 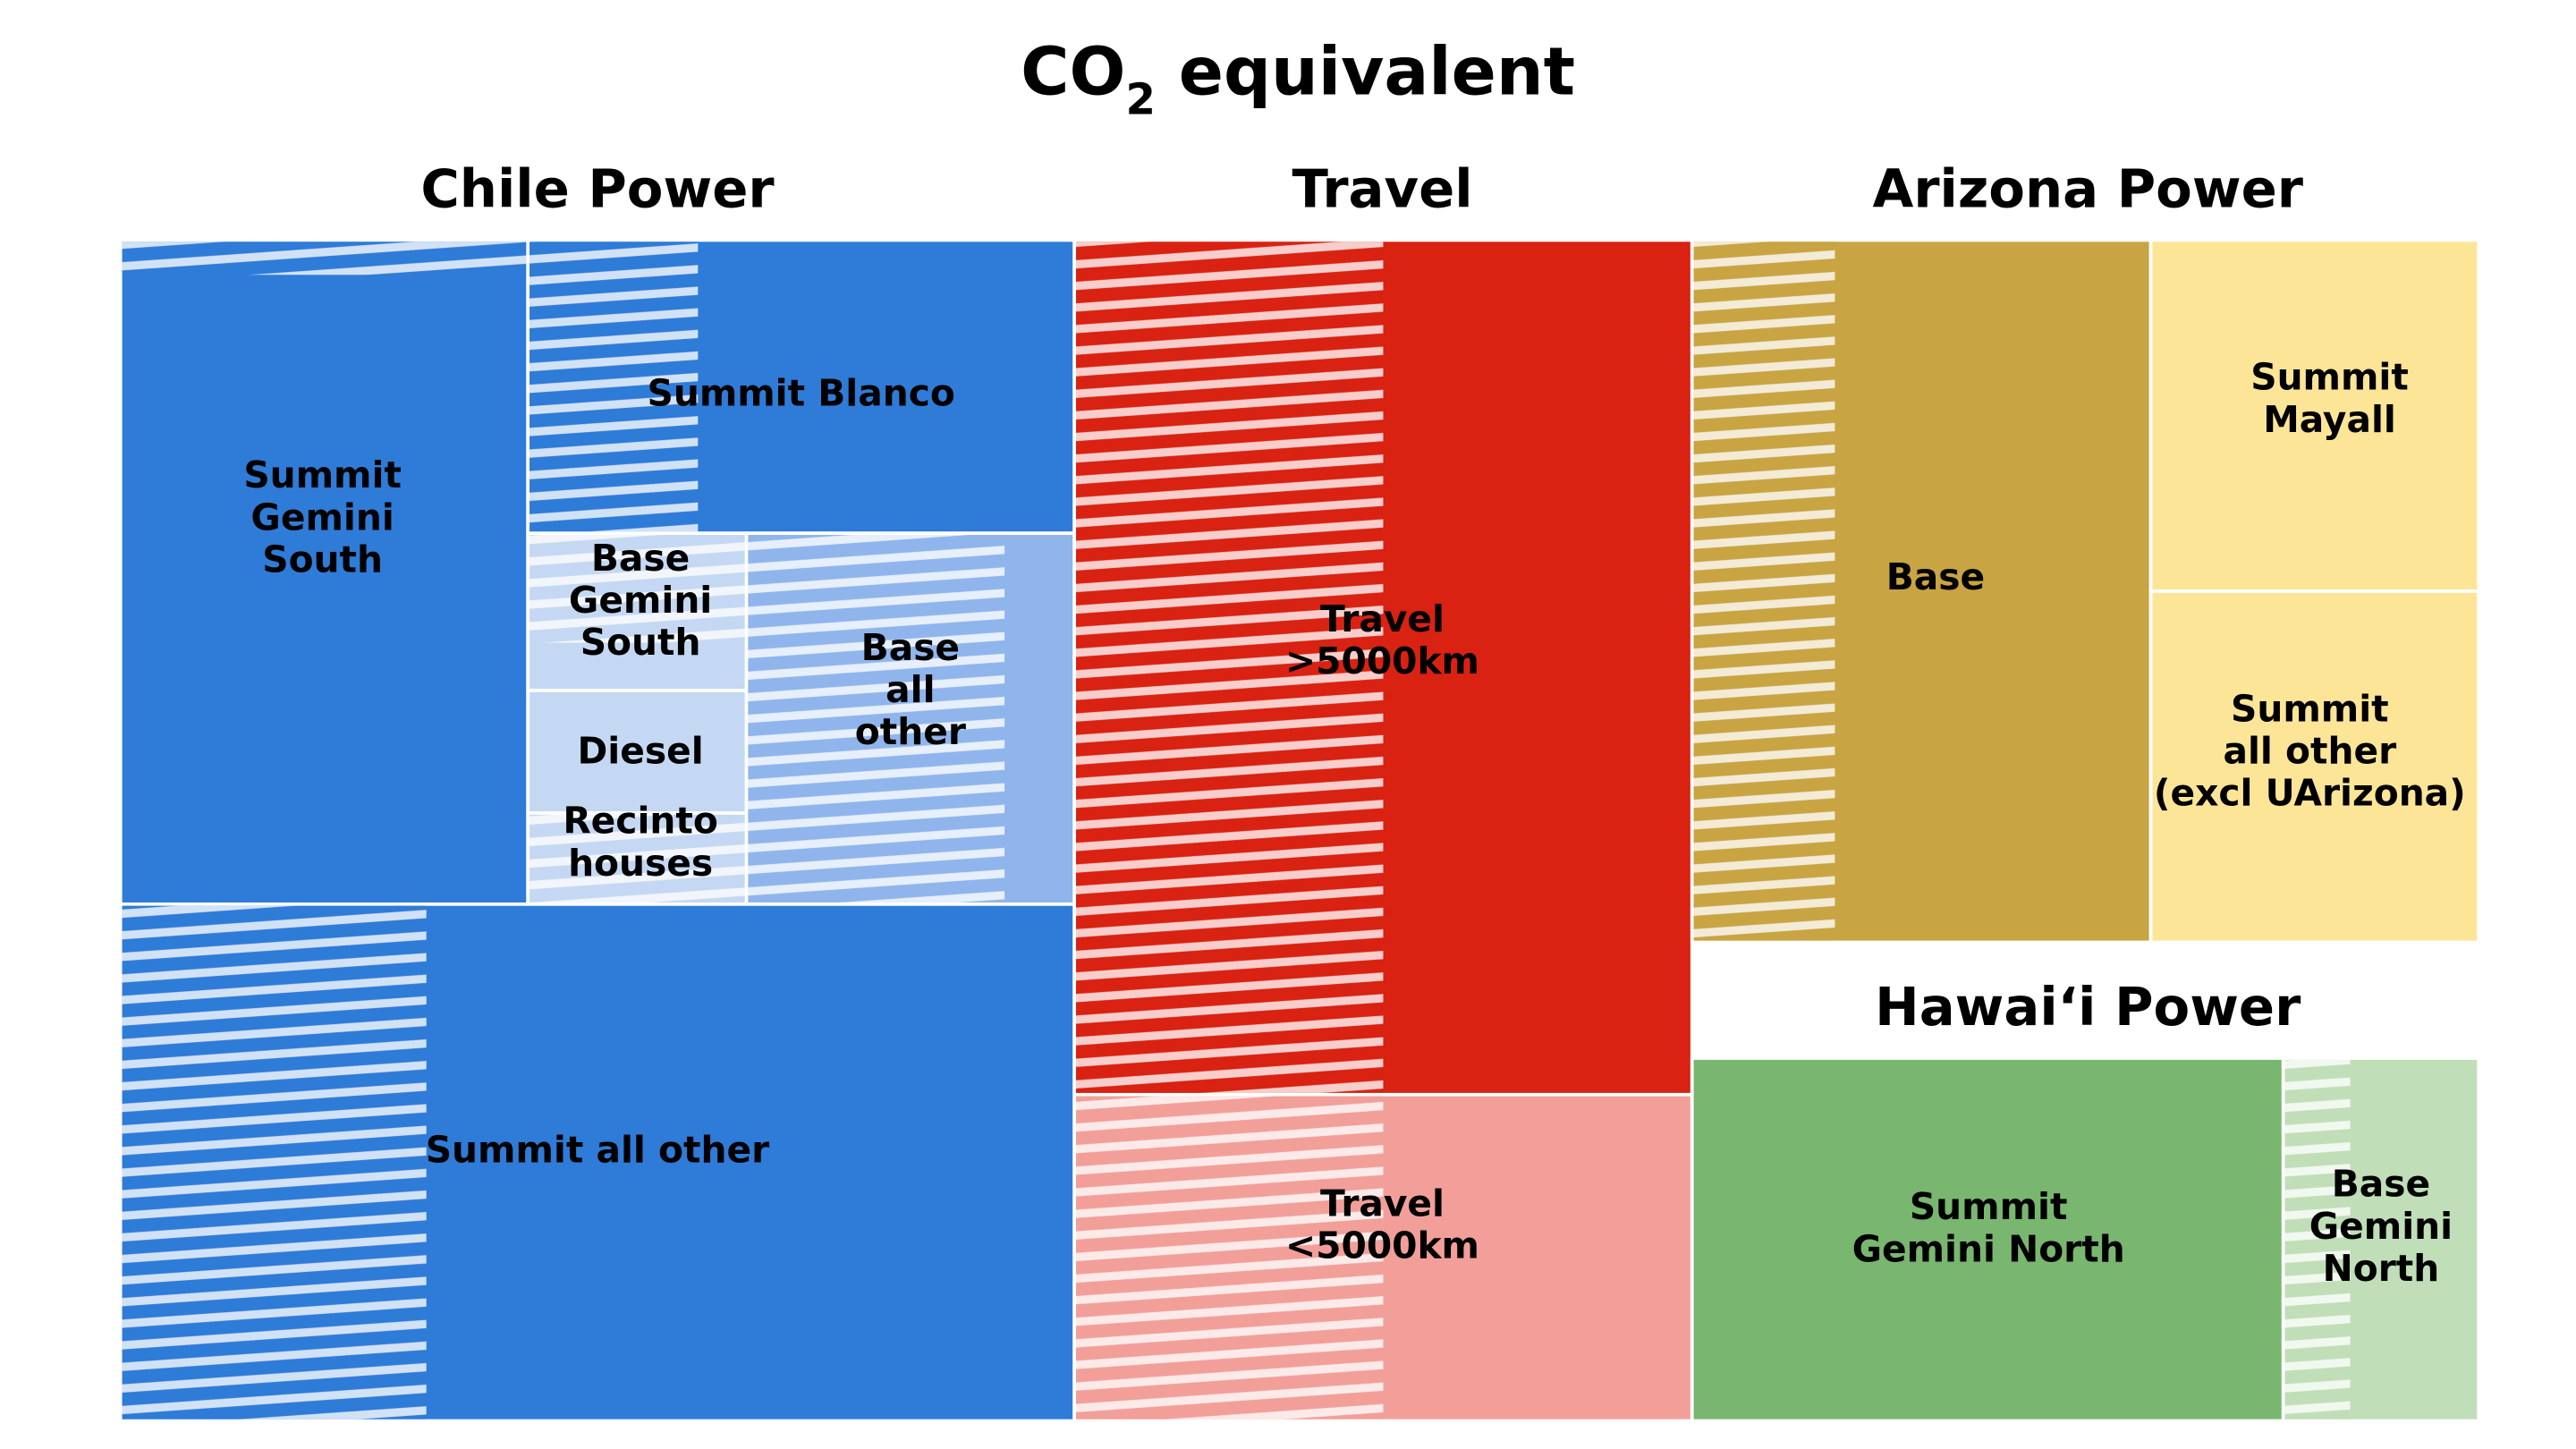 I want to click on treemap-cell-recinto-houses: Recinto houses, so click(x=637, y=853).